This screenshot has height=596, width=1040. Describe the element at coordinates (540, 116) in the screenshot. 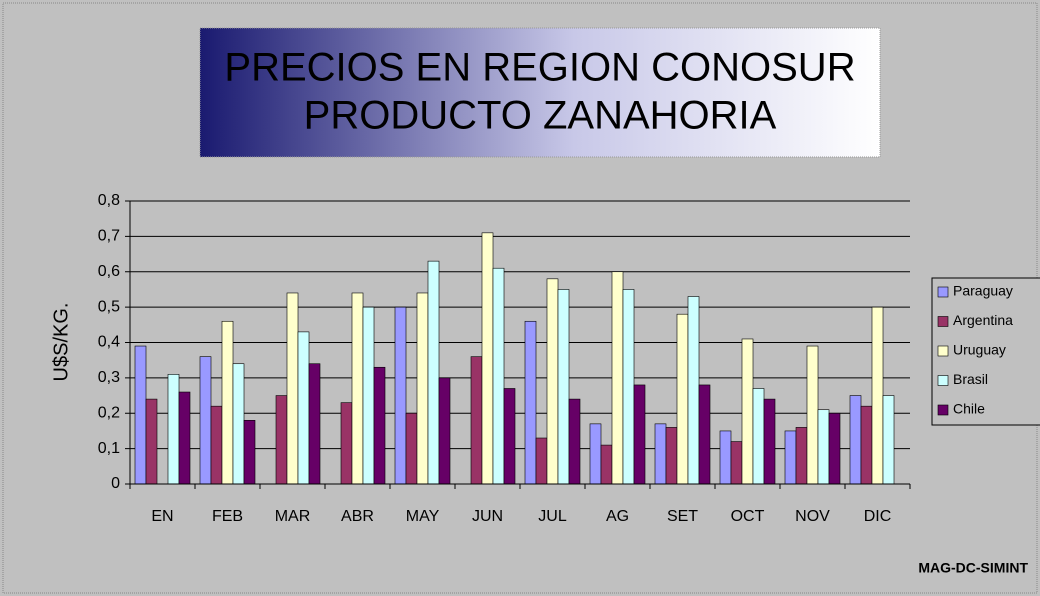

I see `chart-title: PRODUCTO ZANAHORIA` at that location.